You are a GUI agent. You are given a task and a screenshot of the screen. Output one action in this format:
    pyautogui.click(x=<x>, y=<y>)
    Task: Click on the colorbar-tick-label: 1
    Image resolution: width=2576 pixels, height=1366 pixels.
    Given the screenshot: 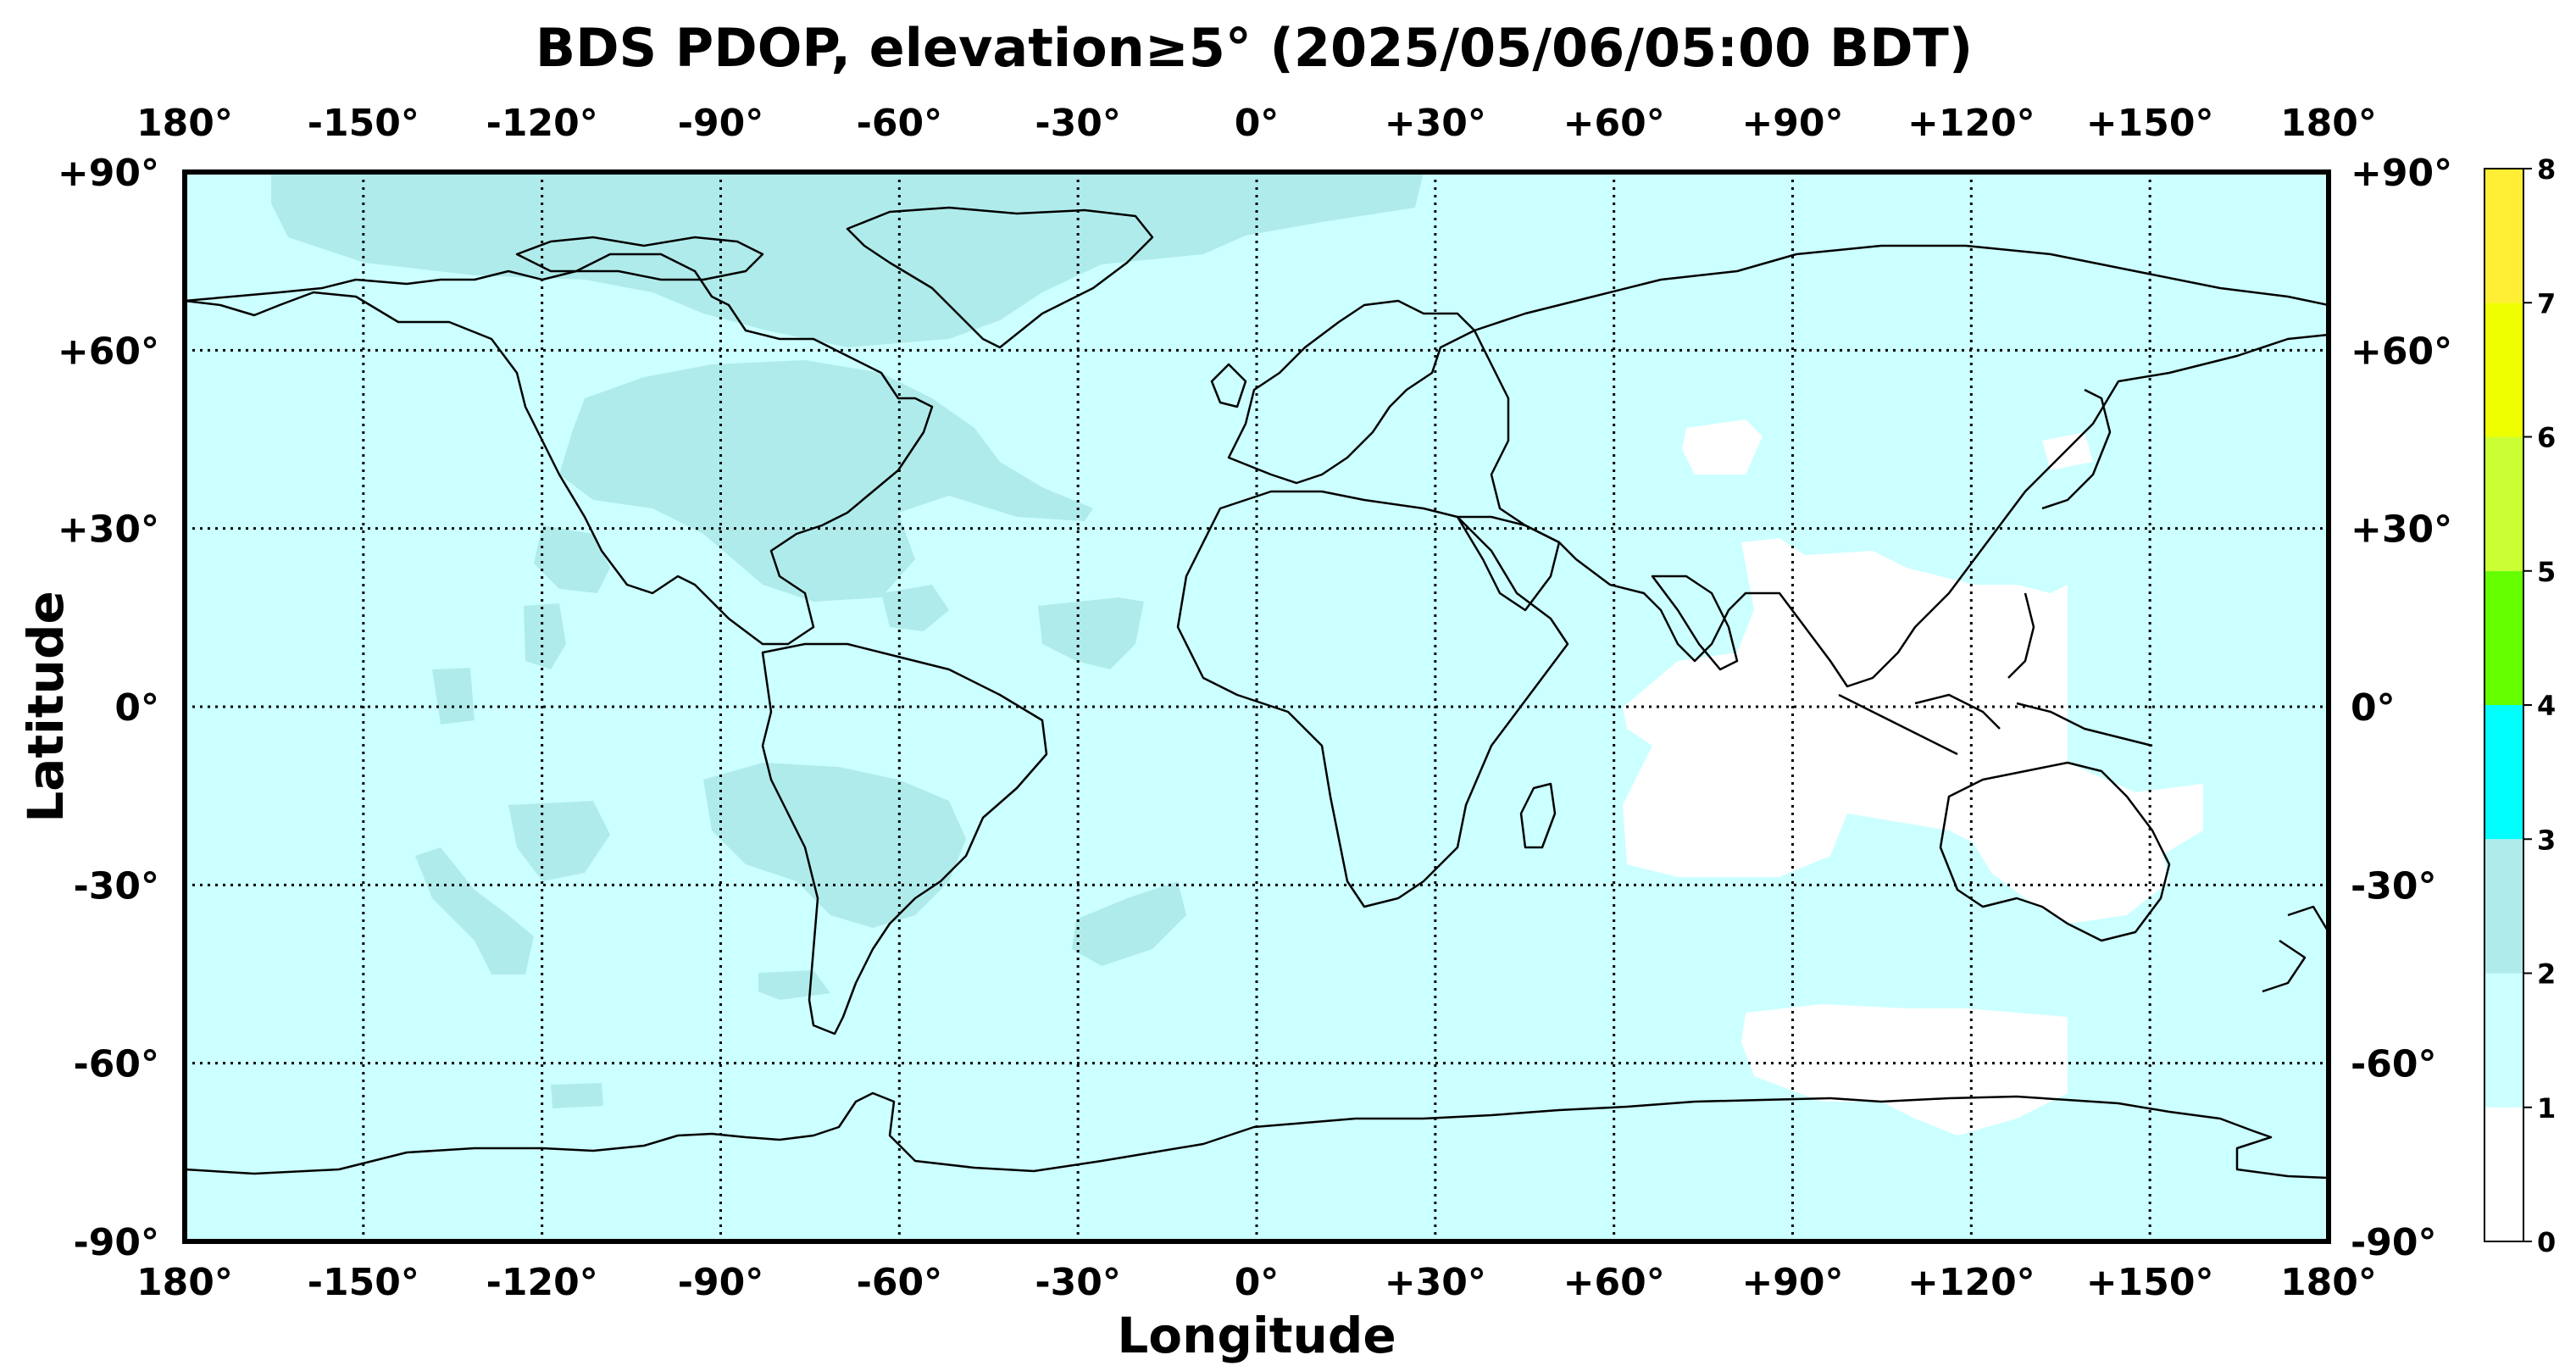 What is the action you would take?
    pyautogui.click(x=2546, y=1108)
    